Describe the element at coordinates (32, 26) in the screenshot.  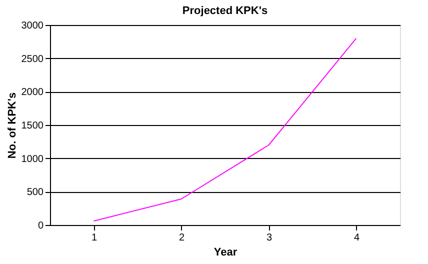
I see `y-tick-label: 3000` at that location.